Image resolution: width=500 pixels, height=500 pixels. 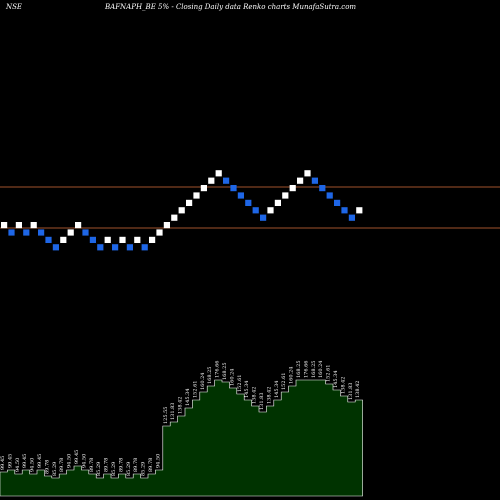 I want to click on volume-label: 125.55, so click(x=166, y=416).